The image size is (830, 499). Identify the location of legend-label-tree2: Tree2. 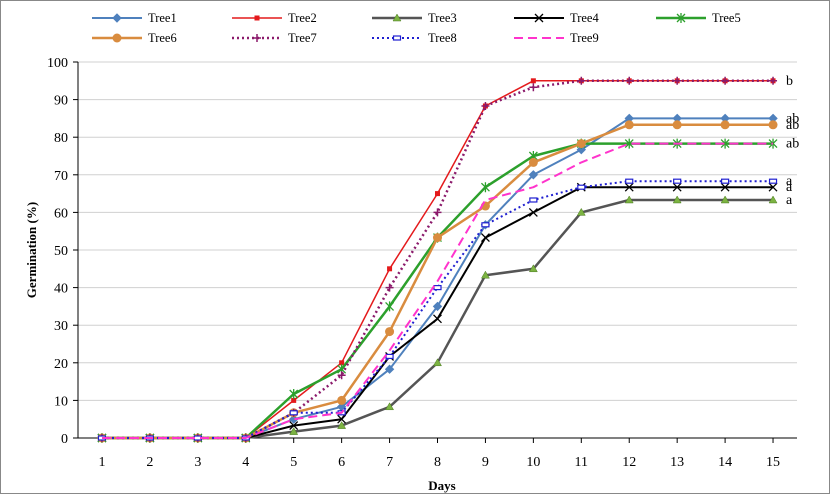
(302, 18).